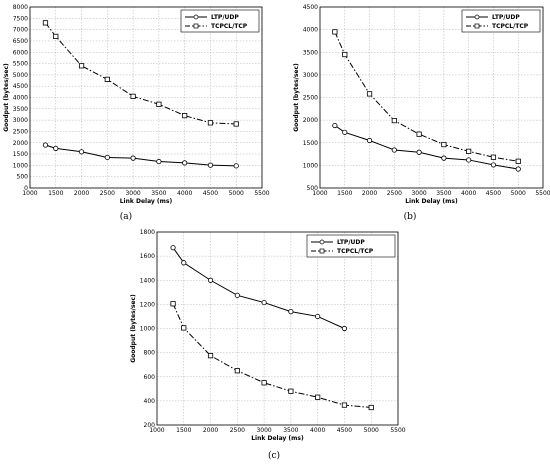 The height and width of the screenshot is (464, 550). What do you see at coordinates (237, 430) in the screenshot?
I see `x-tick-label: 2500` at bounding box center [237, 430].